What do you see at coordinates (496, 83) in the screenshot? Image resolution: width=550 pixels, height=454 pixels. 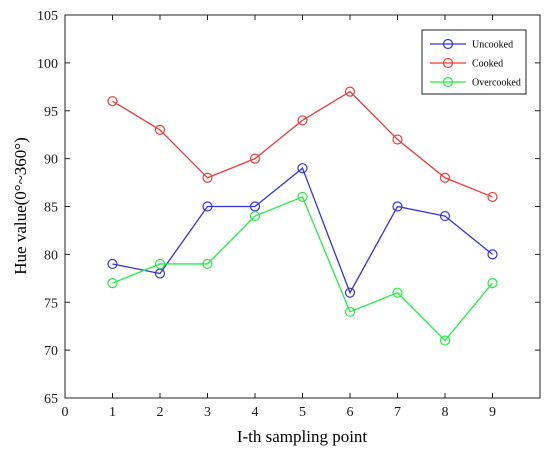 I see `legend-label: Overcooked` at bounding box center [496, 83].